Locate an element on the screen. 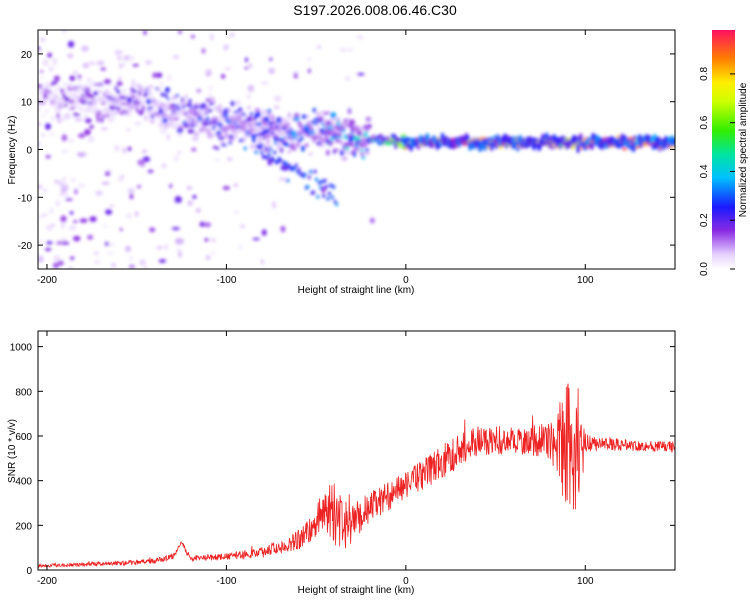 This screenshot has width=750, height=600. colorbar-ticks: 0.0 0.2 0.4 0.6 0.8 is located at coordinates (717, 171).